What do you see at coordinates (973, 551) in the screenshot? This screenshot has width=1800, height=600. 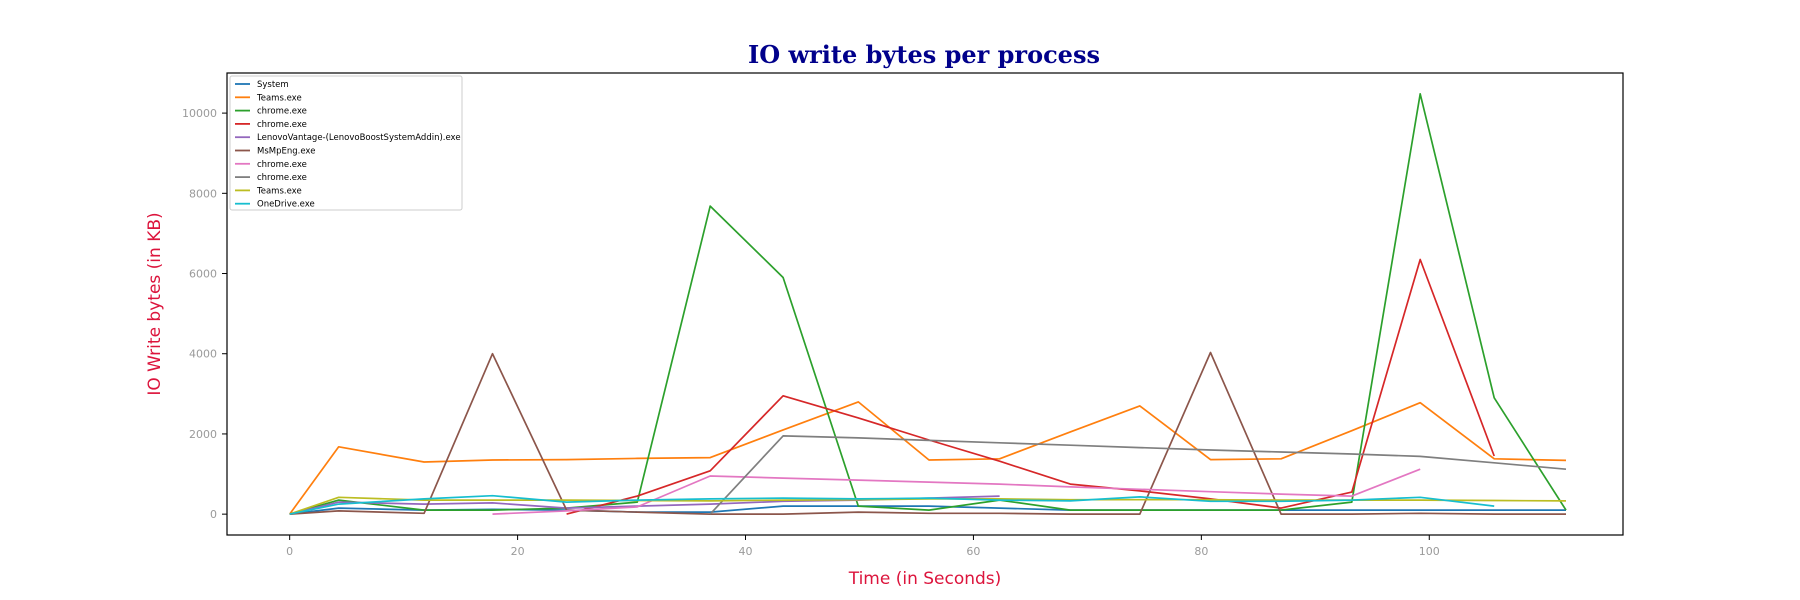 I see `x-tick-label: 60` at bounding box center [973, 551].